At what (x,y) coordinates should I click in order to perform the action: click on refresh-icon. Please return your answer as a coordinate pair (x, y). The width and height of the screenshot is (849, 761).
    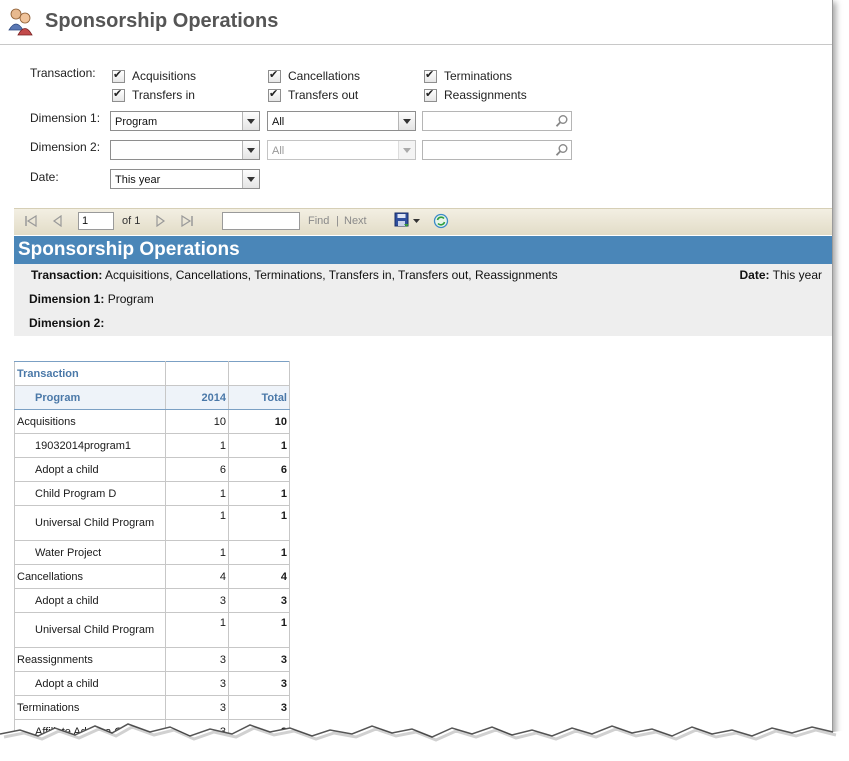
    Looking at the image, I should click on (441, 221).